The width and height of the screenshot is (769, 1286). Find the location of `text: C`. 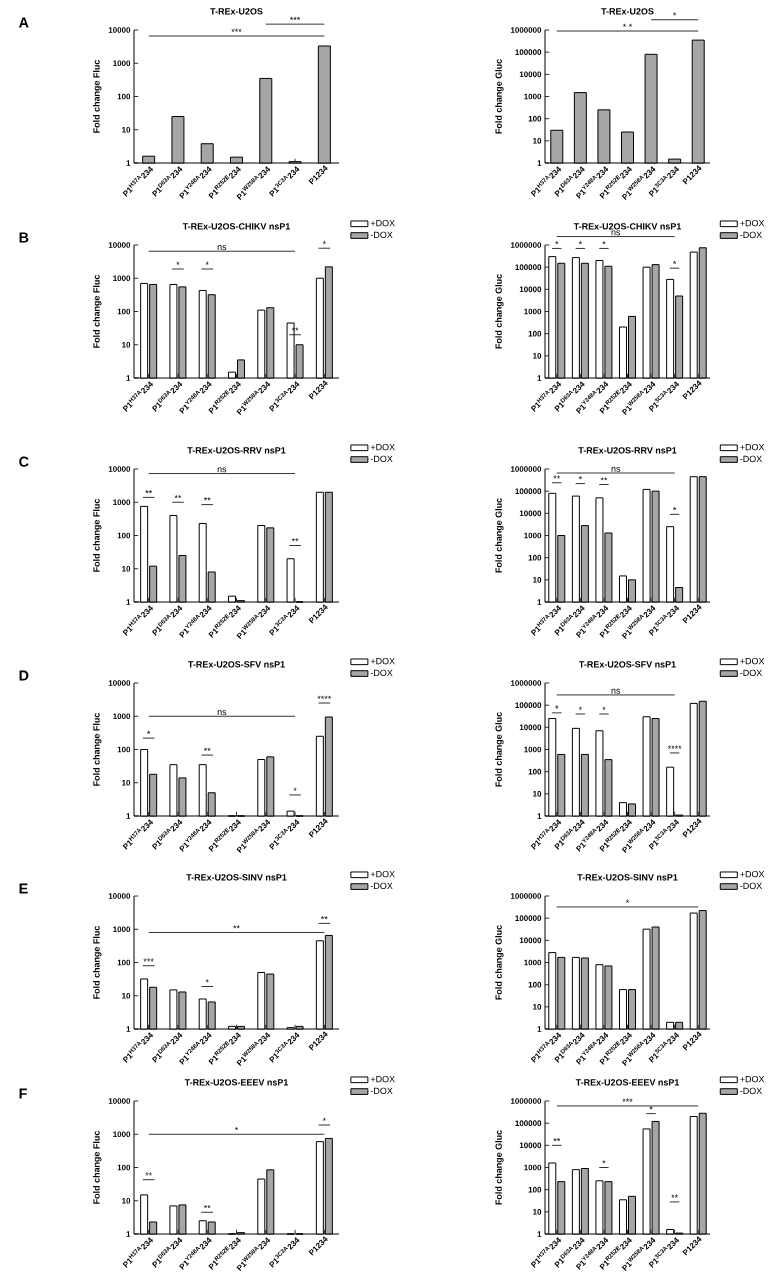

text: C is located at coordinates (24, 461).